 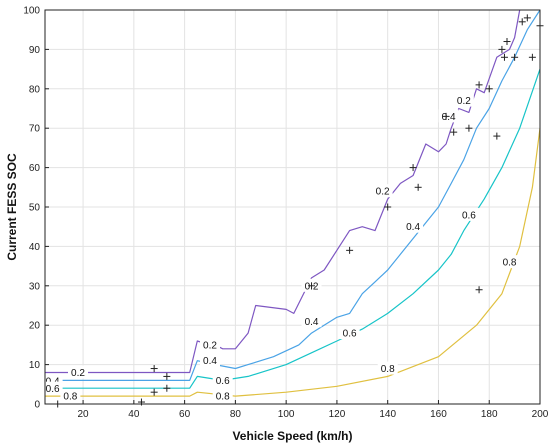 What do you see at coordinates (35, 365) in the screenshot?
I see `y-tick-label: 10` at bounding box center [35, 365].